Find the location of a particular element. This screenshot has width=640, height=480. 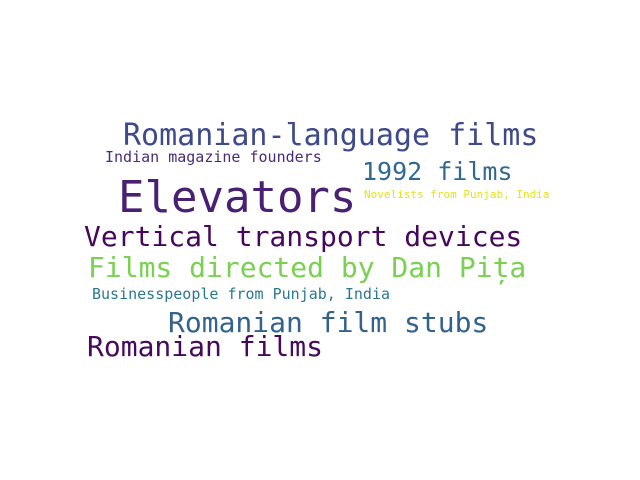

word-romanian-film-stubs: Romanian film stubs is located at coordinates (328, 322).